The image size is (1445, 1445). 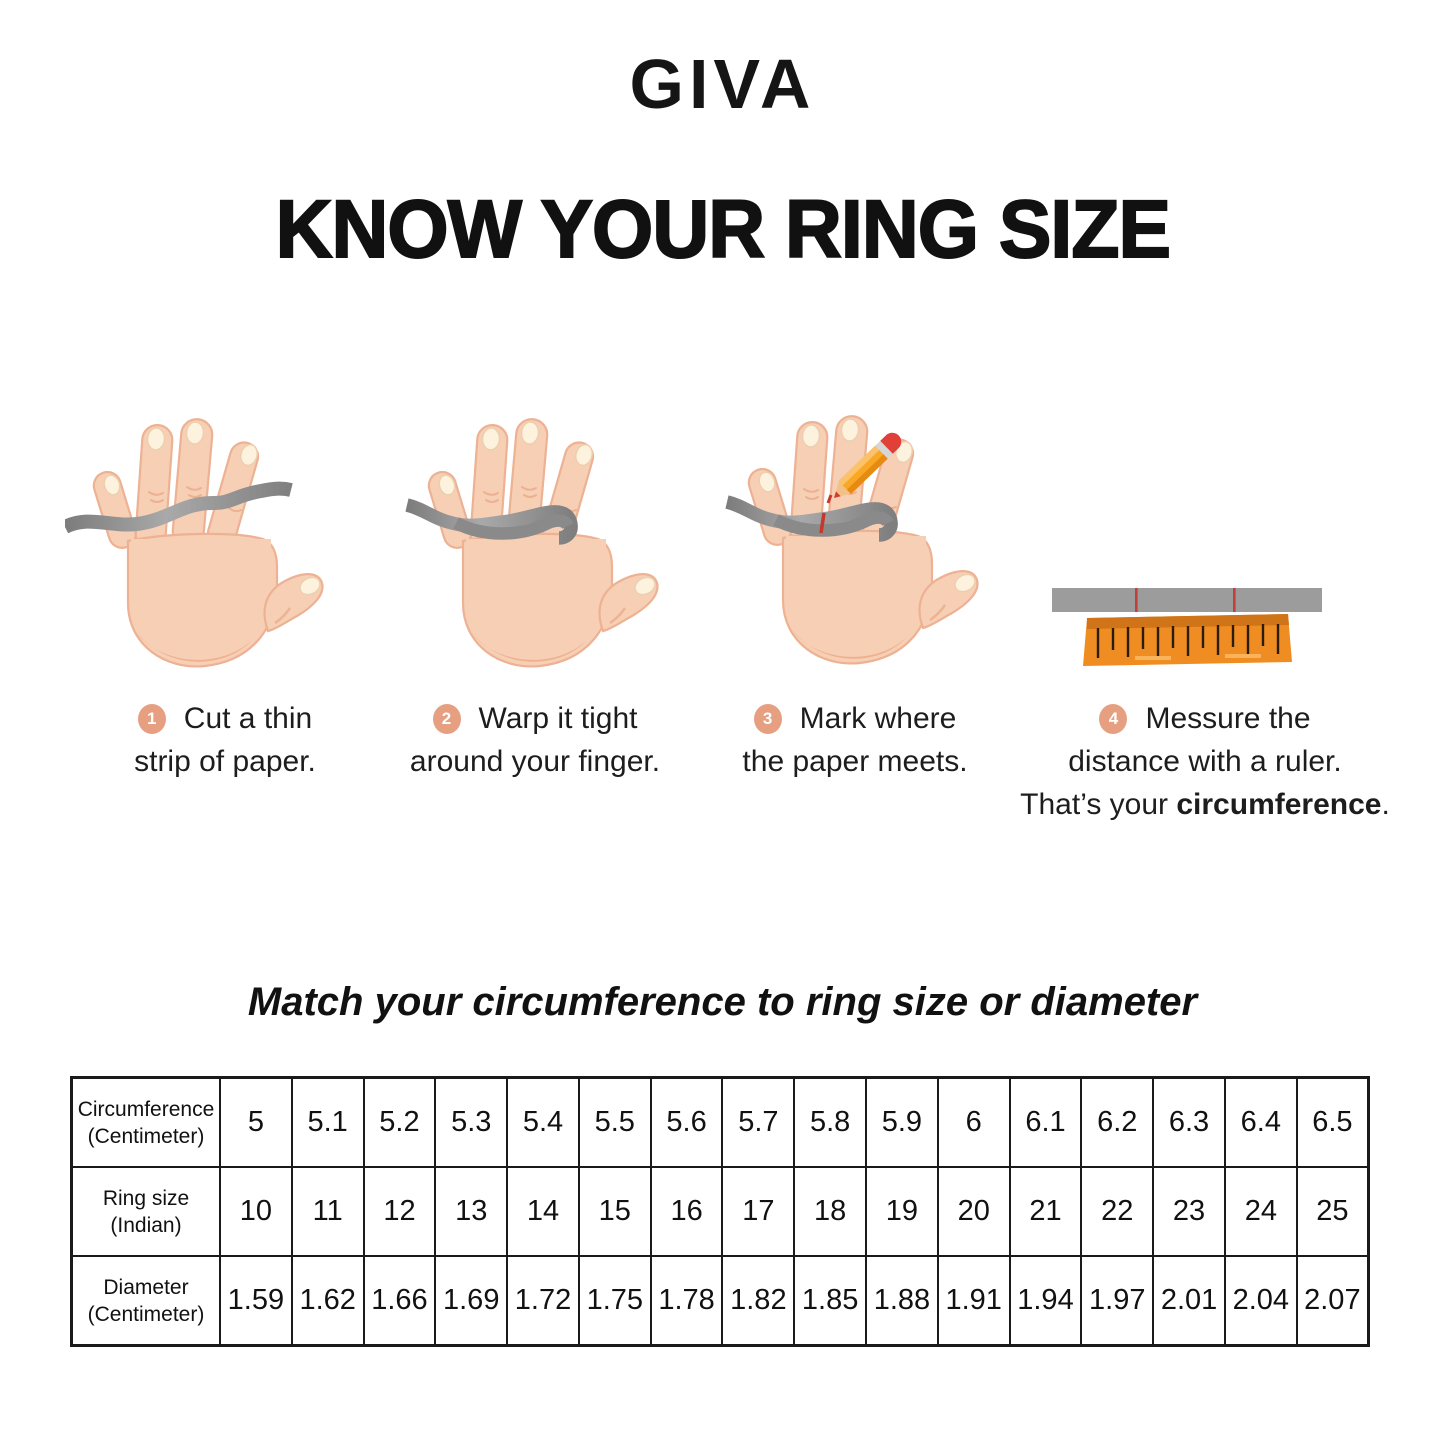 I want to click on step-4-text-line-3: That’s your circumference., so click(x=1205, y=804).